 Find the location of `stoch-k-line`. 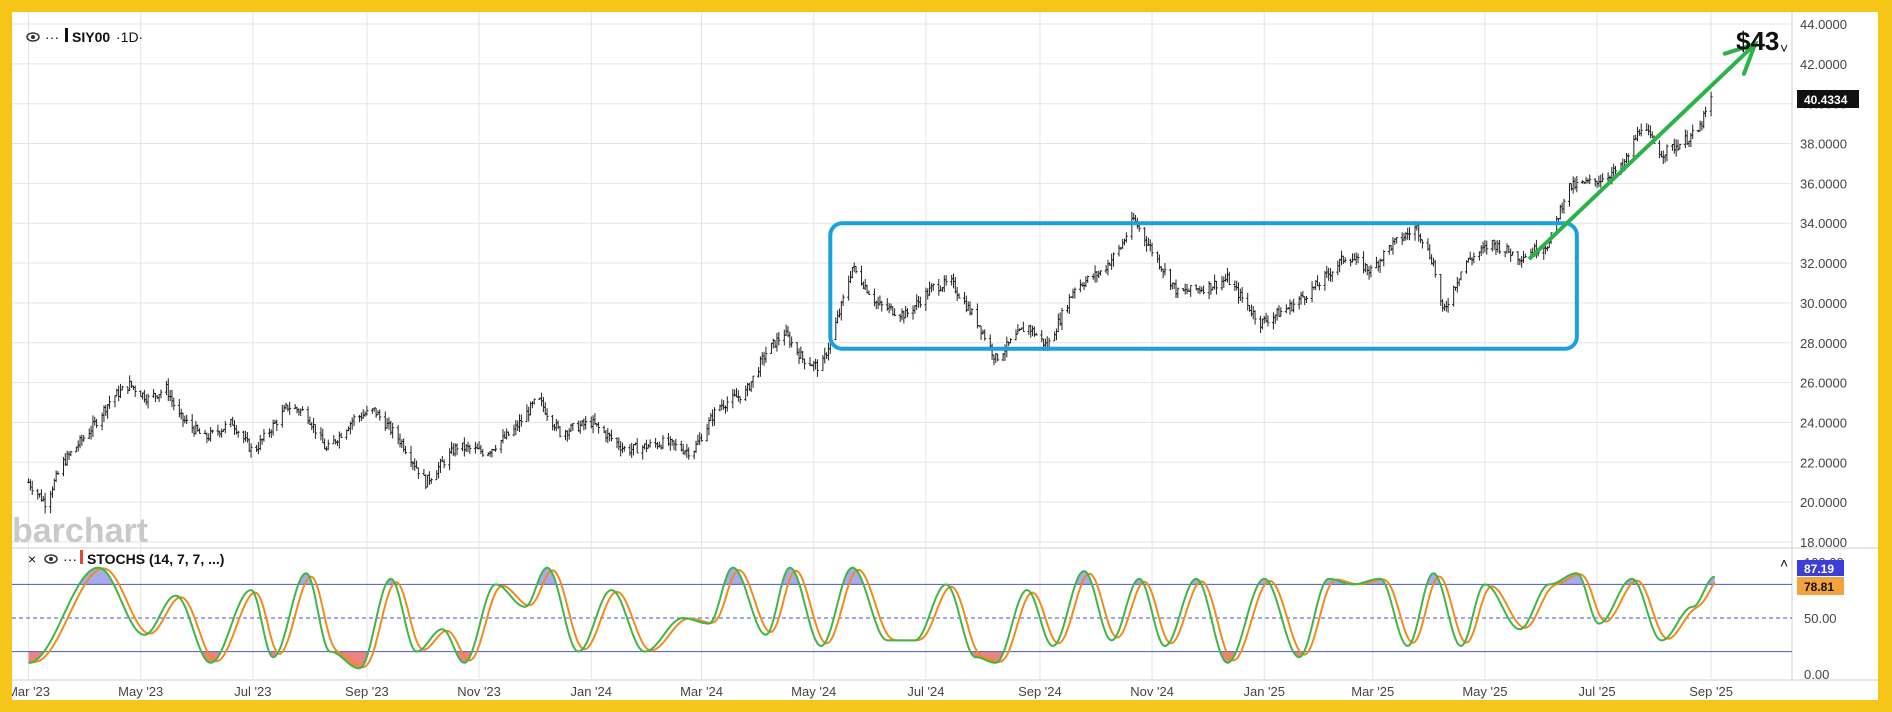

stoch-k-line is located at coordinates (872, 618).